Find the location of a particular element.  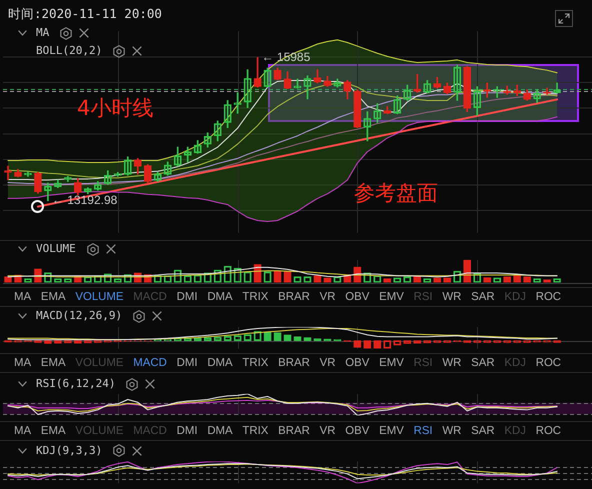

annotation: 4小时线 is located at coordinates (115, 108).